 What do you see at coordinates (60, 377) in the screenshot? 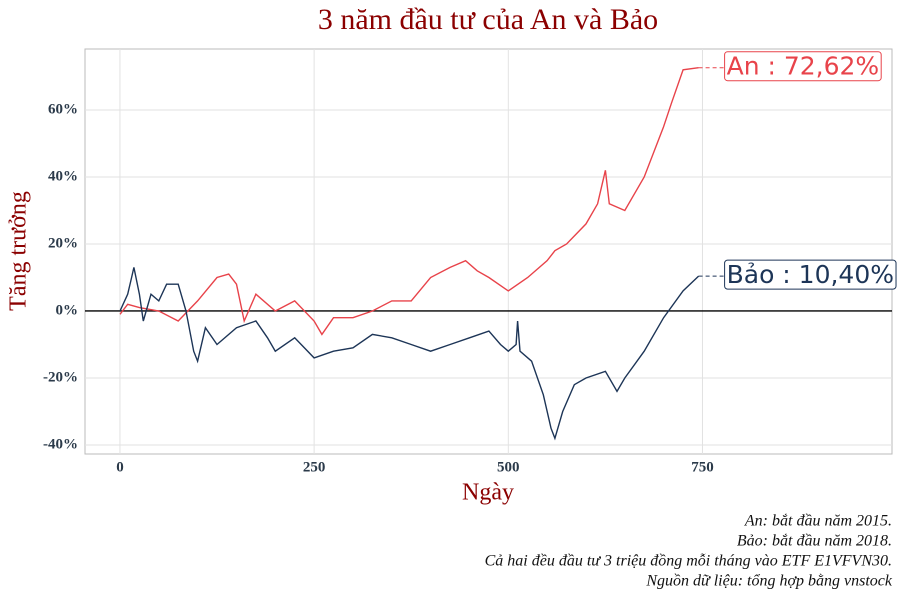
I see `y-tick-label: -20%` at bounding box center [60, 377].